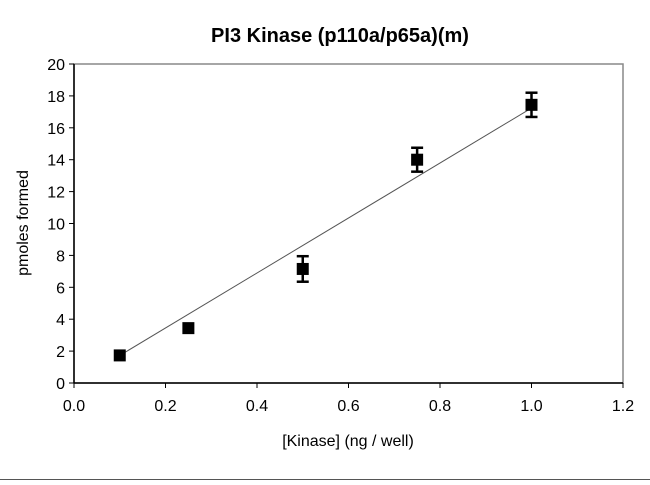  Describe the element at coordinates (60, 320) in the screenshot. I see `y-tick-label: 4` at that location.